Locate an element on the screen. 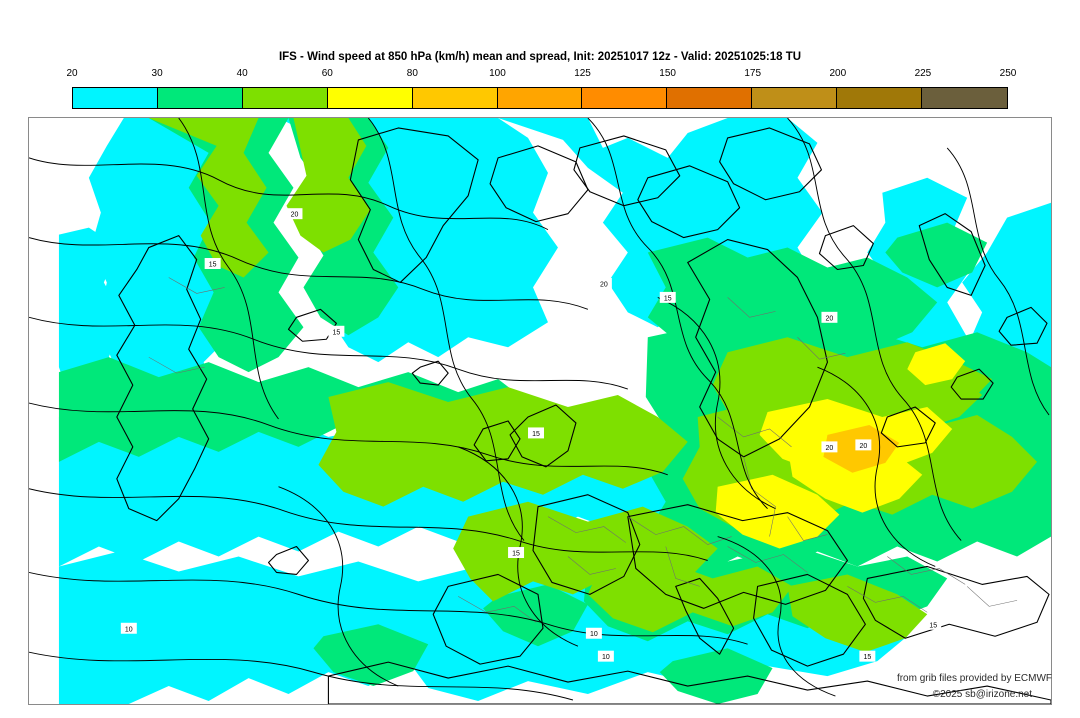  colorbar-tick-labels: 20 30 40 60 80 100 125 150 175 200 225 250 is located at coordinates (541, 76).